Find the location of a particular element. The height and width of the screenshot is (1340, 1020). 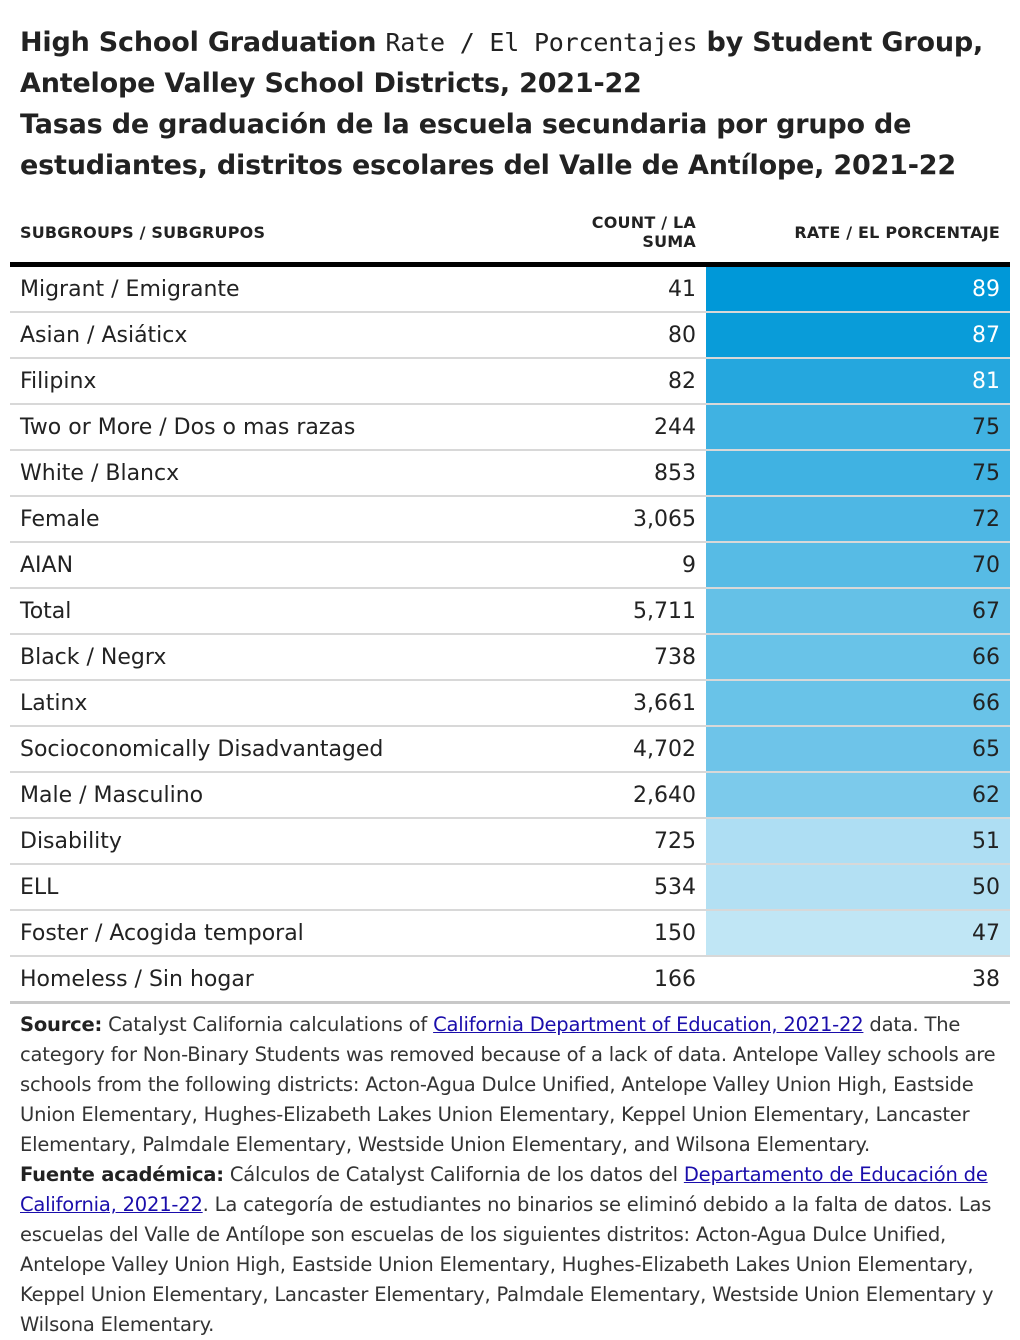

table-row: Total 5,711 67 is located at coordinates (510, 611).